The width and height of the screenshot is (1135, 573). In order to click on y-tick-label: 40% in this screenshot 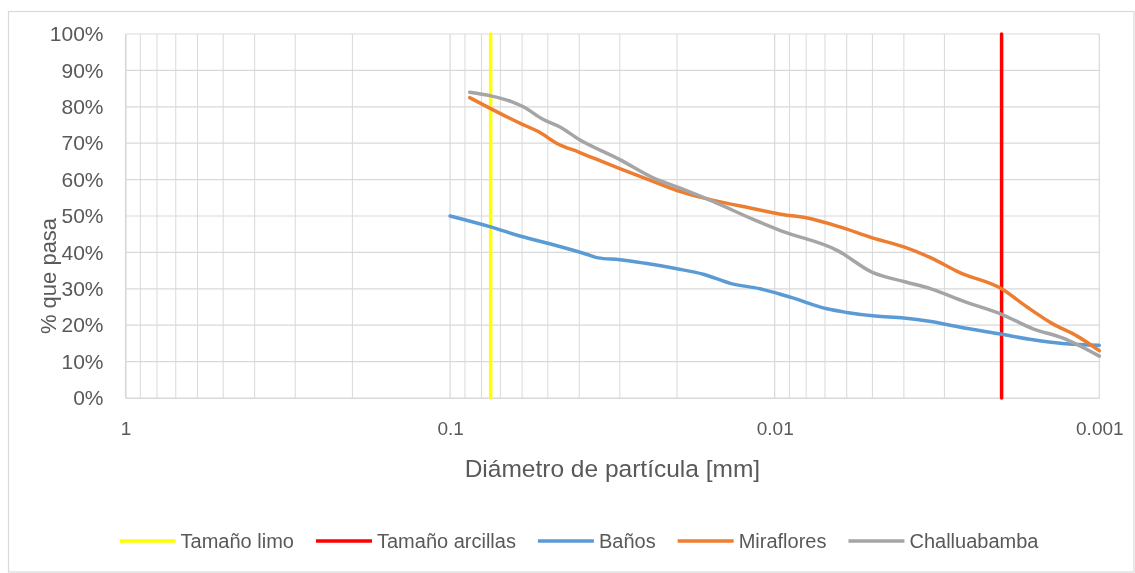, I will do `click(82, 252)`.